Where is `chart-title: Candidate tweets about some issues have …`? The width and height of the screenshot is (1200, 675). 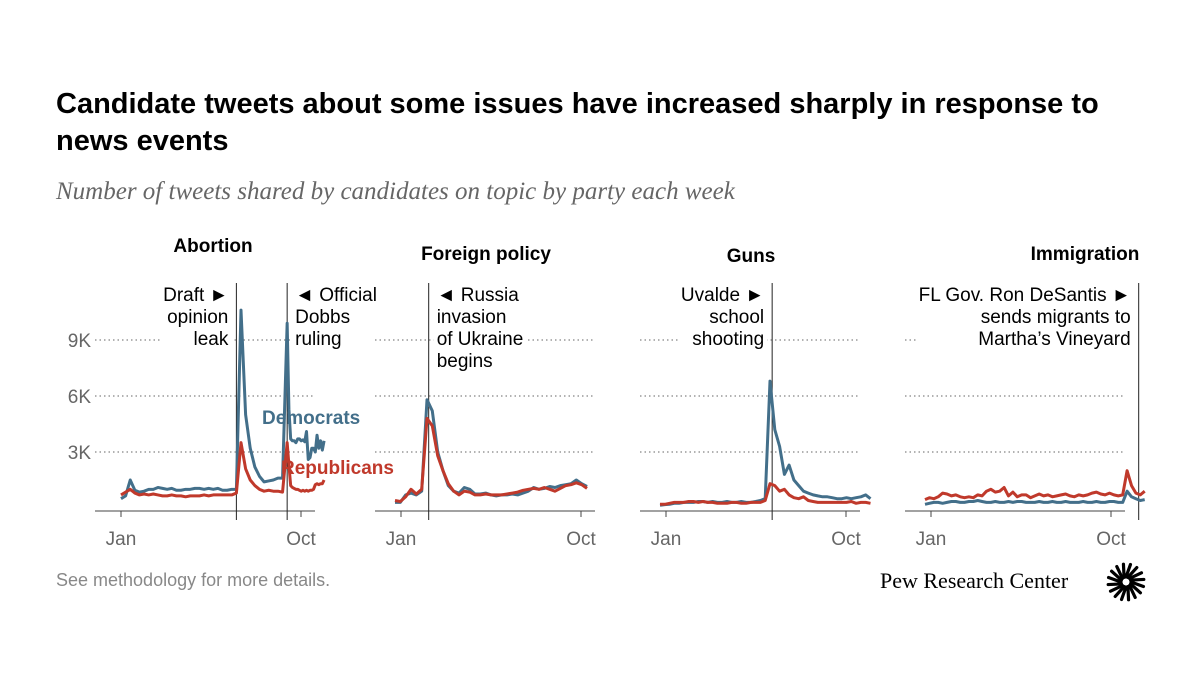 chart-title: Candidate tweets about some issues have … is located at coordinates (577, 122).